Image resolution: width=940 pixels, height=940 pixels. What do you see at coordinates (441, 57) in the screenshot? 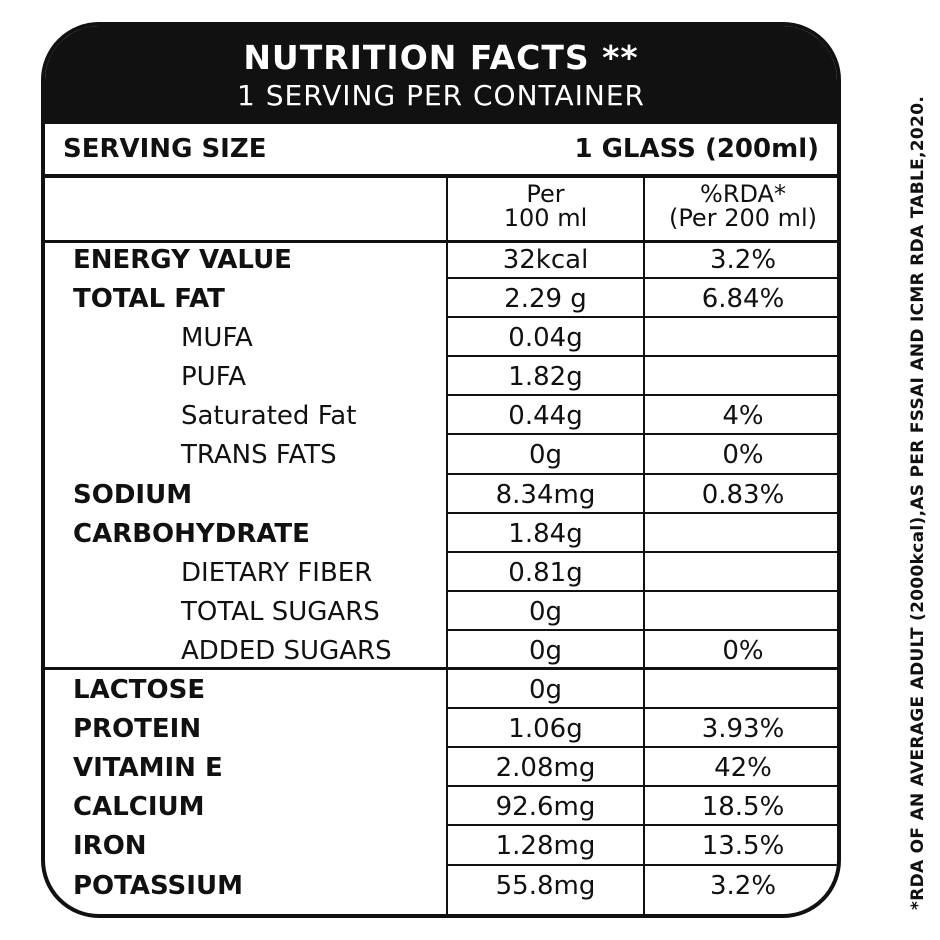
I see `label-title: NUTRITION FACTS **` at bounding box center [441, 57].